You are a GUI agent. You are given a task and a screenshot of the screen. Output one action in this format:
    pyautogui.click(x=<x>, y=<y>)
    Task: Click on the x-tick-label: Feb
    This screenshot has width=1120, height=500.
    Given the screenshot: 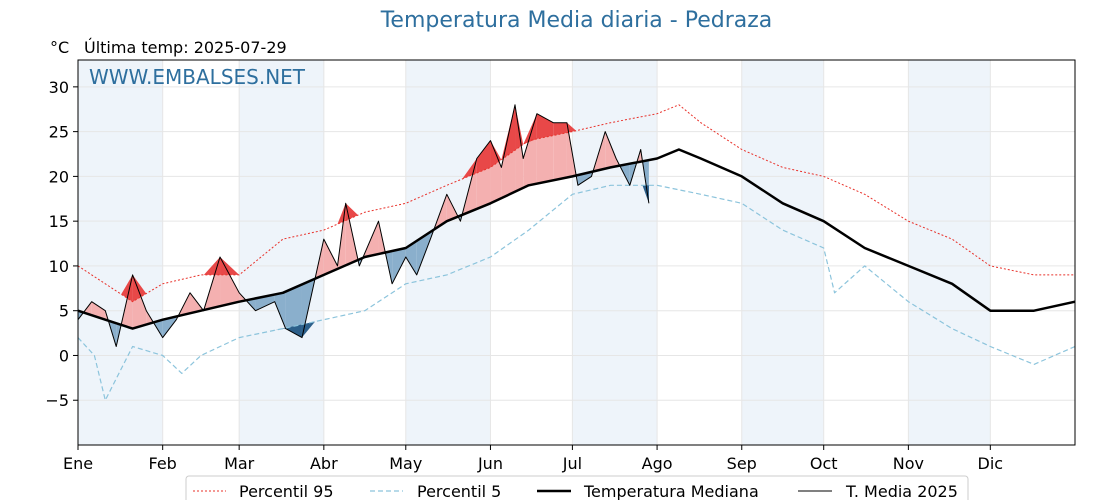 What is the action you would take?
    pyautogui.click(x=163, y=463)
    